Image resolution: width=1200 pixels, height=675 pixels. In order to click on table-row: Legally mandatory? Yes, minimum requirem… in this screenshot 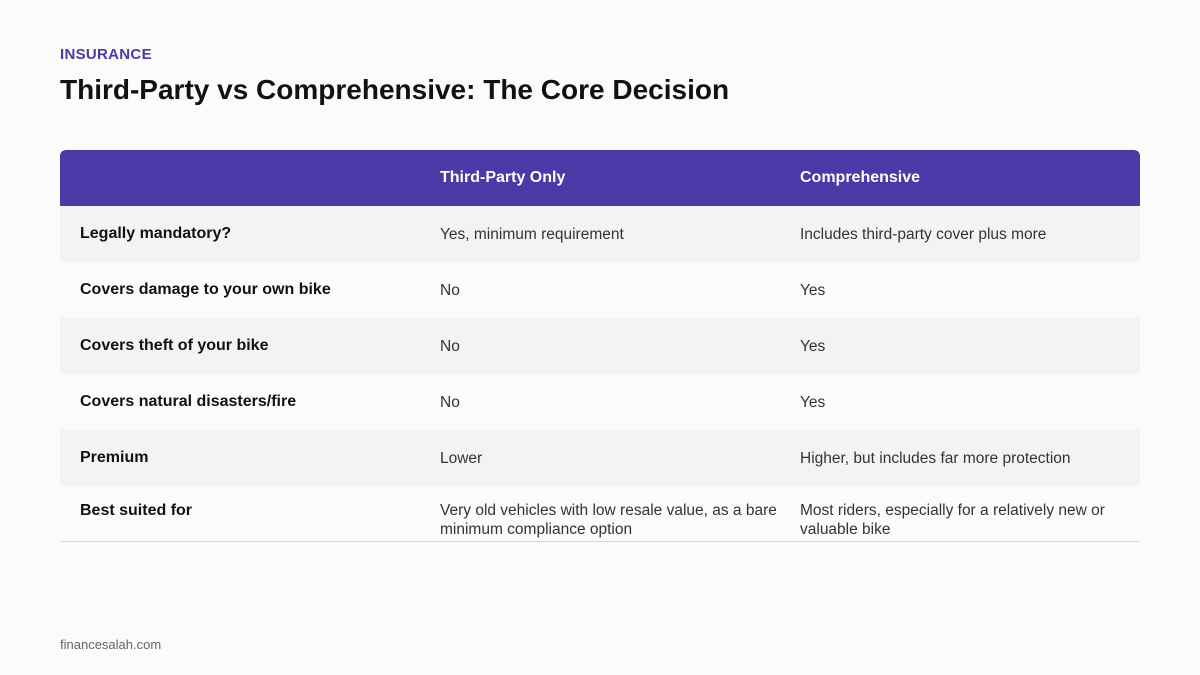, I will do `click(600, 234)`.